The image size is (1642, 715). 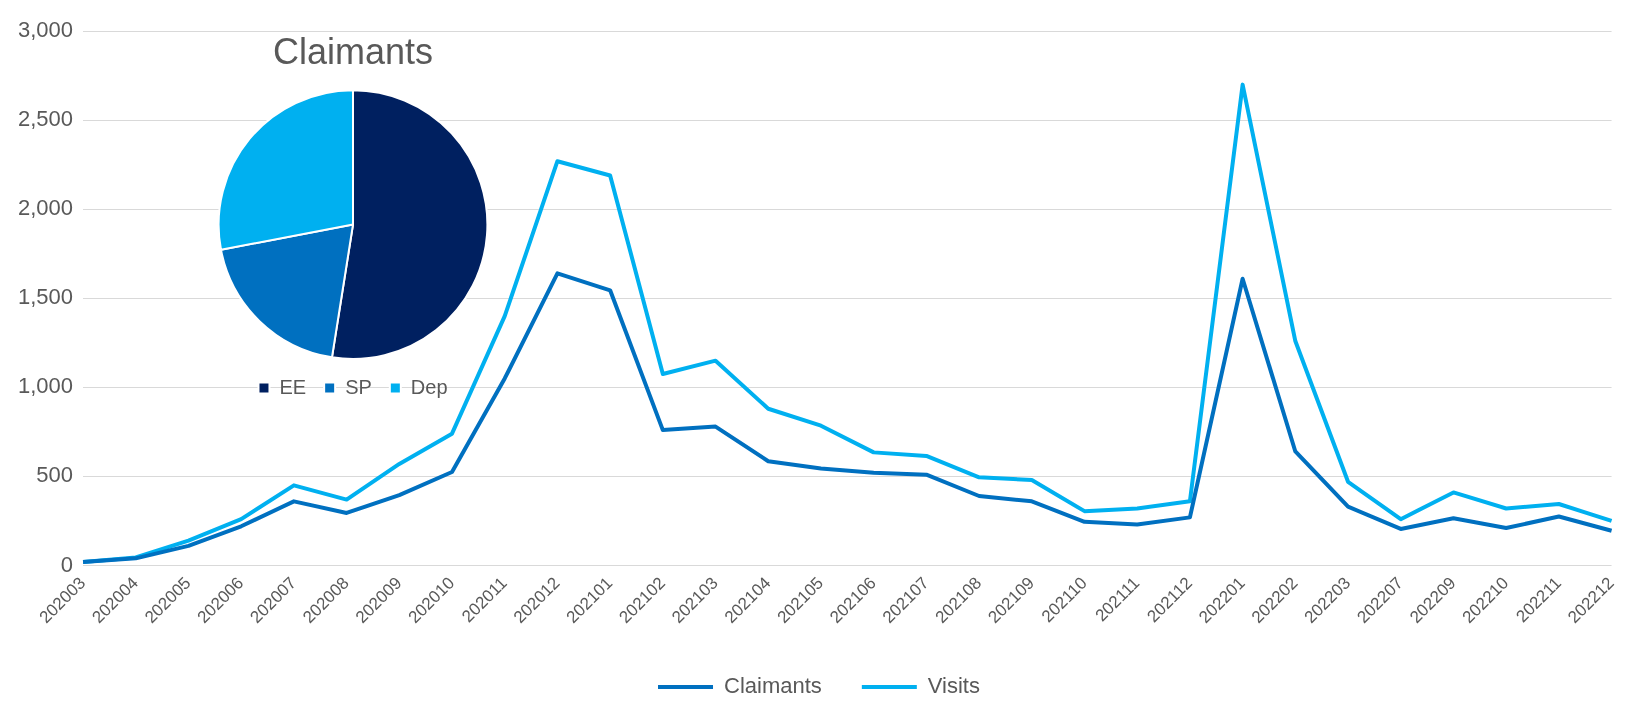 I want to click on legend-label: EE, so click(x=293, y=386).